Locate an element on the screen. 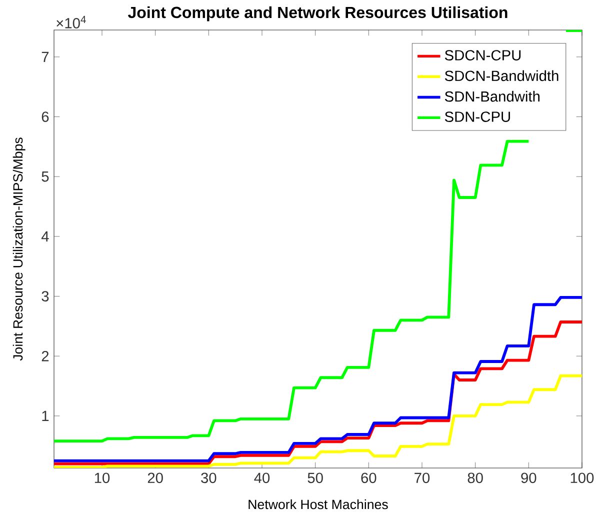 The image size is (596, 521). y-tick-label: 1 is located at coordinates (45, 415).